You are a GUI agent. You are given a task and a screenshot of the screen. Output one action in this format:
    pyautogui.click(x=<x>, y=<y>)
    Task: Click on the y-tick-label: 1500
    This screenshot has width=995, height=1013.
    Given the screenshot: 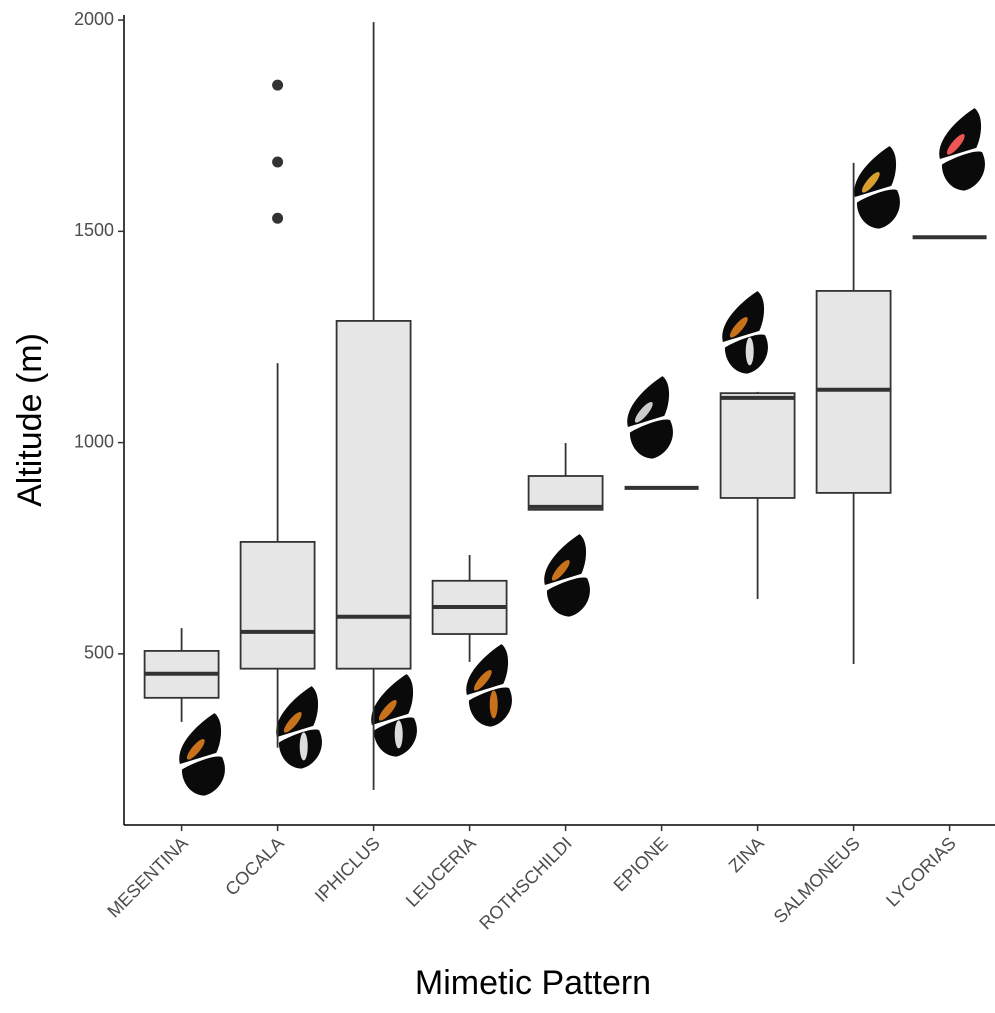 What is the action you would take?
    pyautogui.click(x=94, y=230)
    